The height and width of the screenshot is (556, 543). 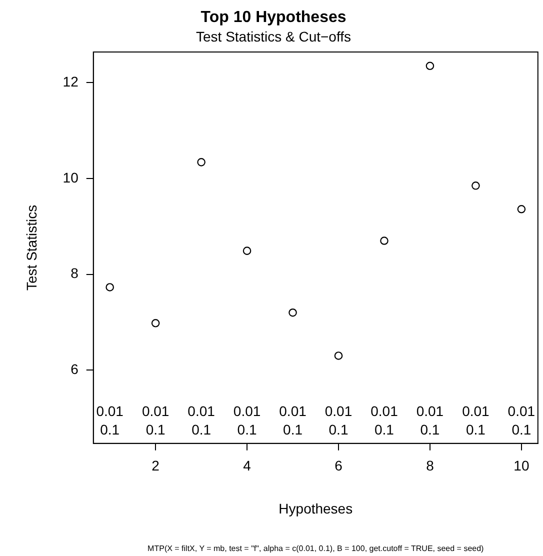 I want to click on text: MTP(X = filtX, Y = mb, test = "f", alpha = c(0.01, 0.1), B = 100, get.cutoff = TRUE, seed = seed), so click(x=316, y=549).